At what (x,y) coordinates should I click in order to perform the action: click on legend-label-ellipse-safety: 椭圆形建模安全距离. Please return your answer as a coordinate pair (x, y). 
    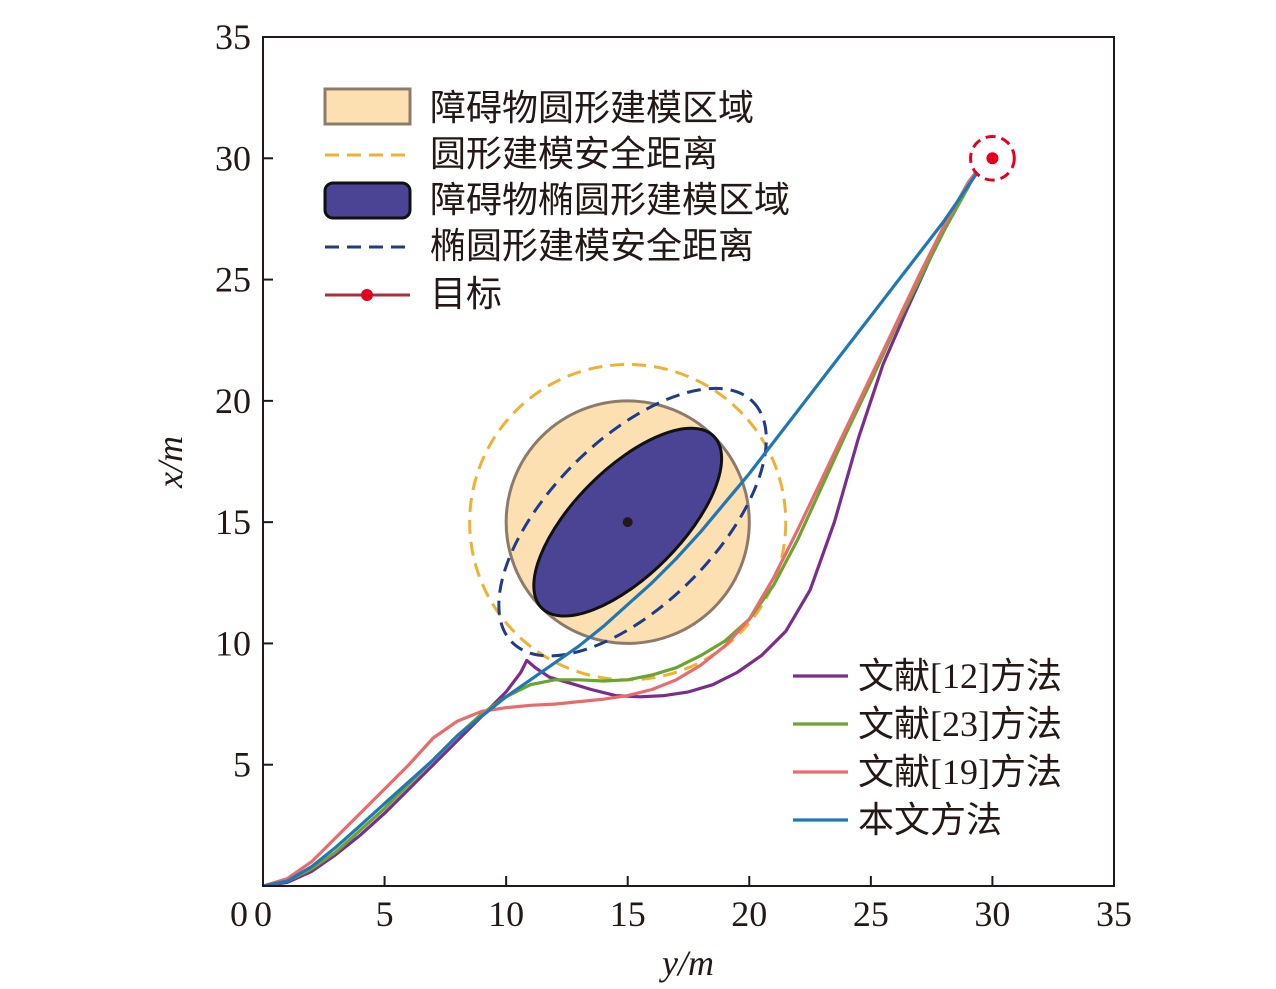
    Looking at the image, I should click on (592, 246).